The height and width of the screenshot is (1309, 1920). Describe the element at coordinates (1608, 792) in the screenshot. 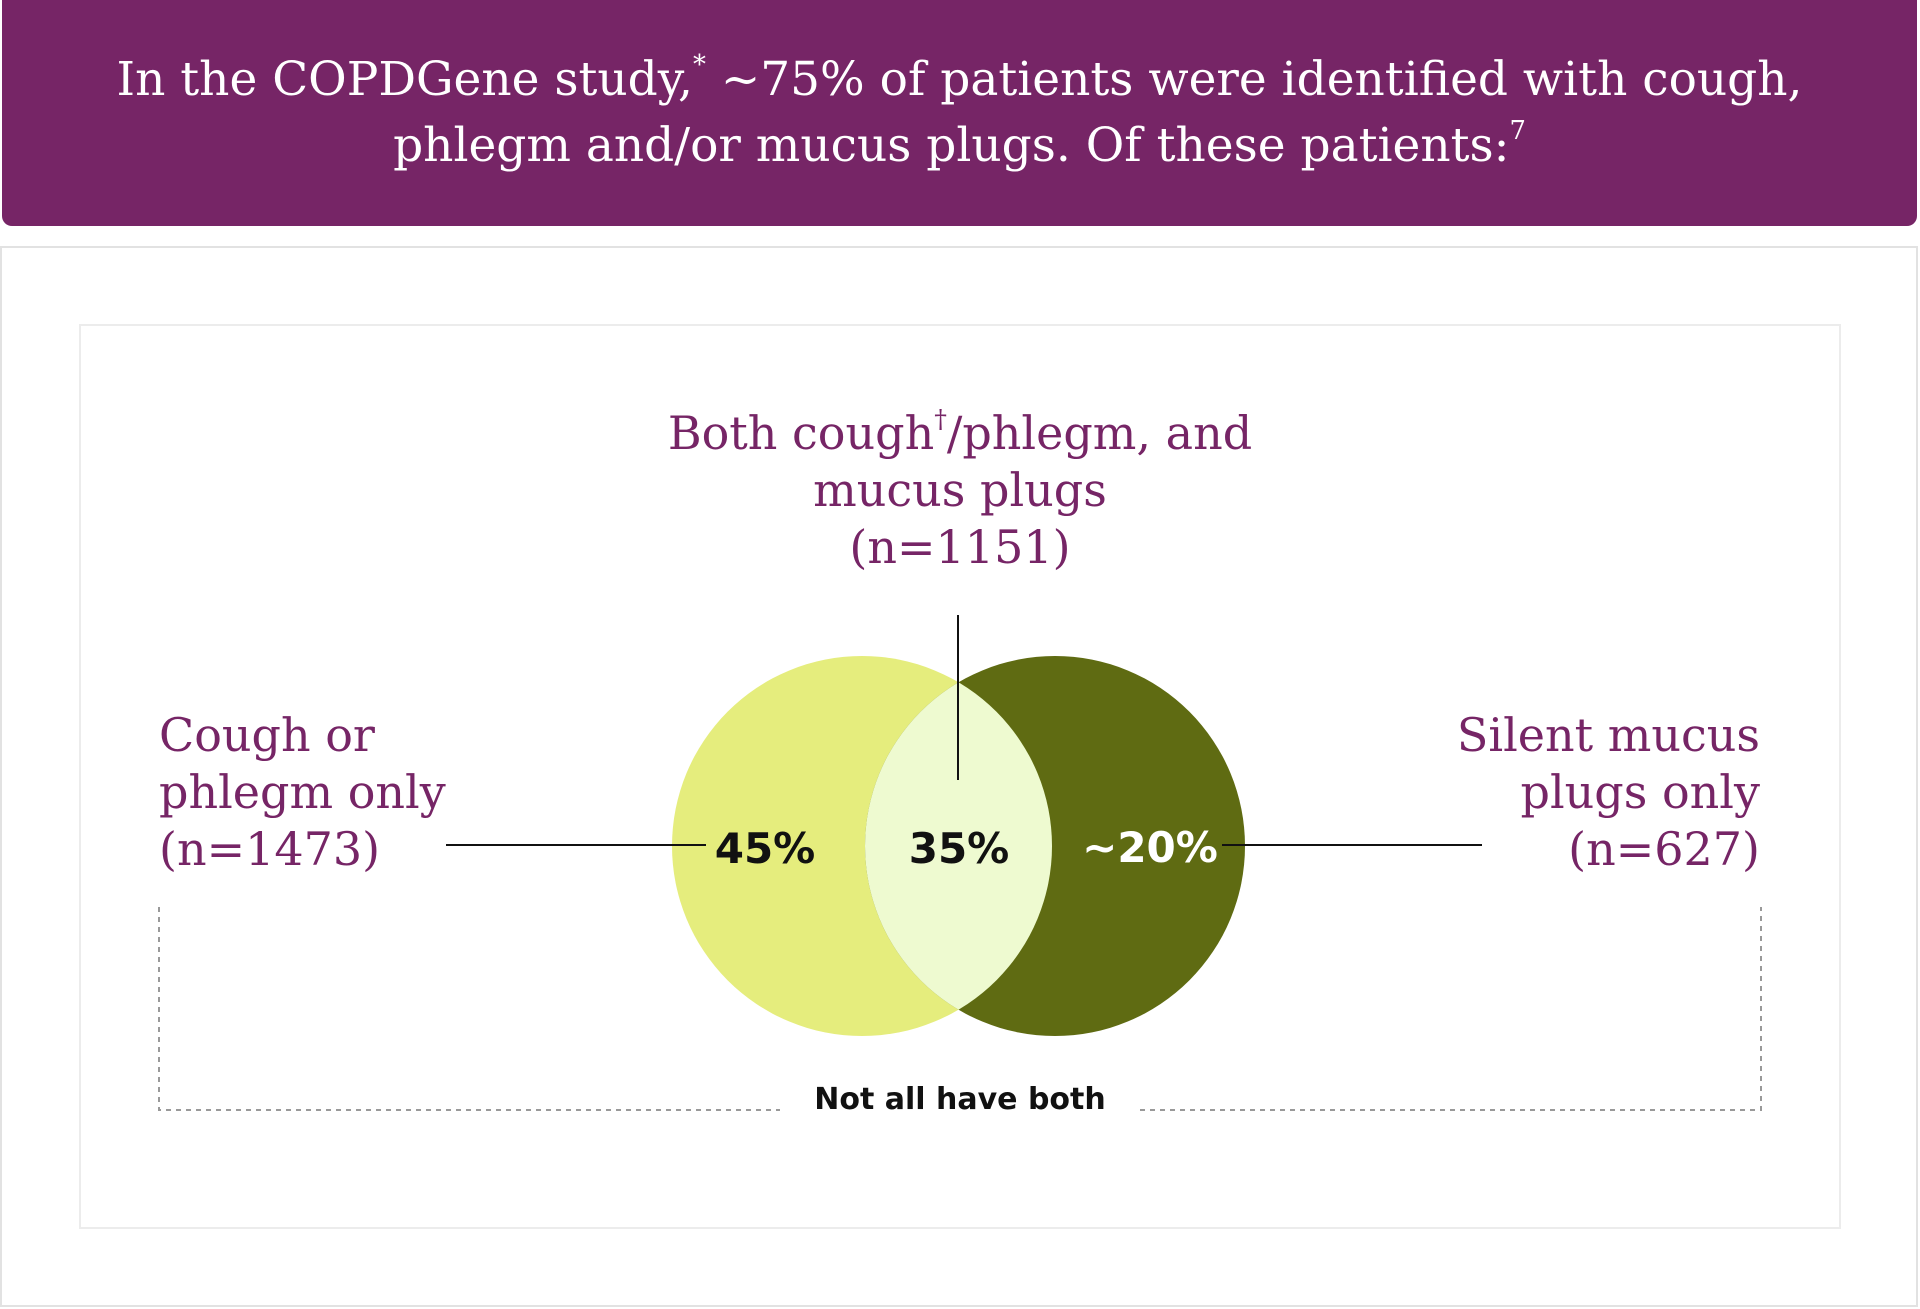

I see `plugs-only-label: Silent mucus plugs only (n=627)` at that location.